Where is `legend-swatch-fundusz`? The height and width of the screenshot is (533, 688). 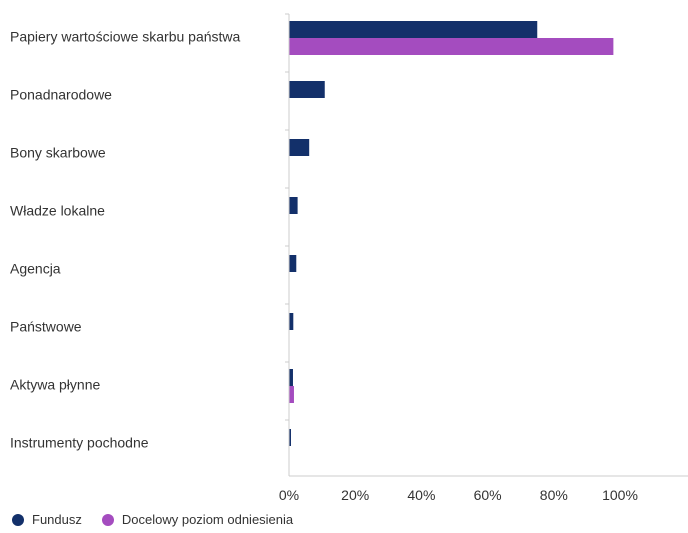
legend-swatch-fundusz is located at coordinates (18, 519).